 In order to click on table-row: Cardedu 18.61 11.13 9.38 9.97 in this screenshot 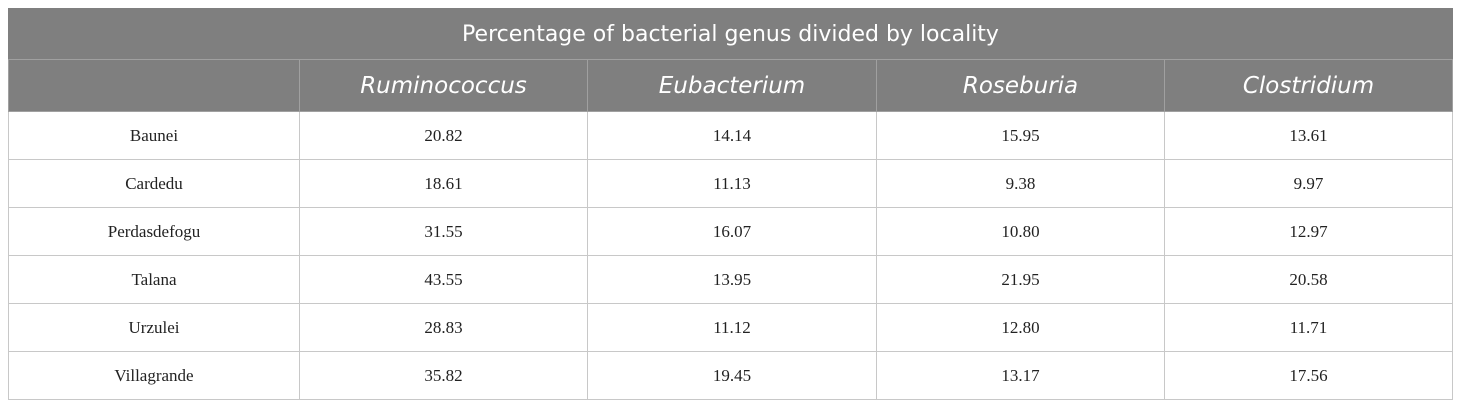, I will do `click(731, 183)`.